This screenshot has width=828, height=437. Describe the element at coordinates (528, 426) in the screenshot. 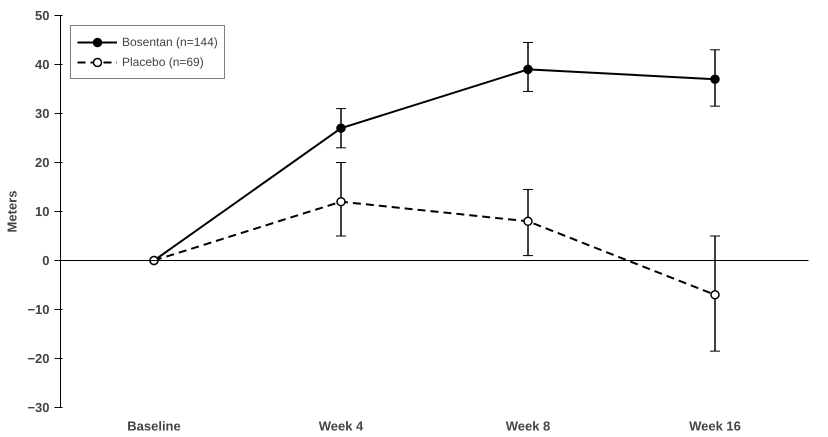

I see `x-tick-label: Week 8` at that location.